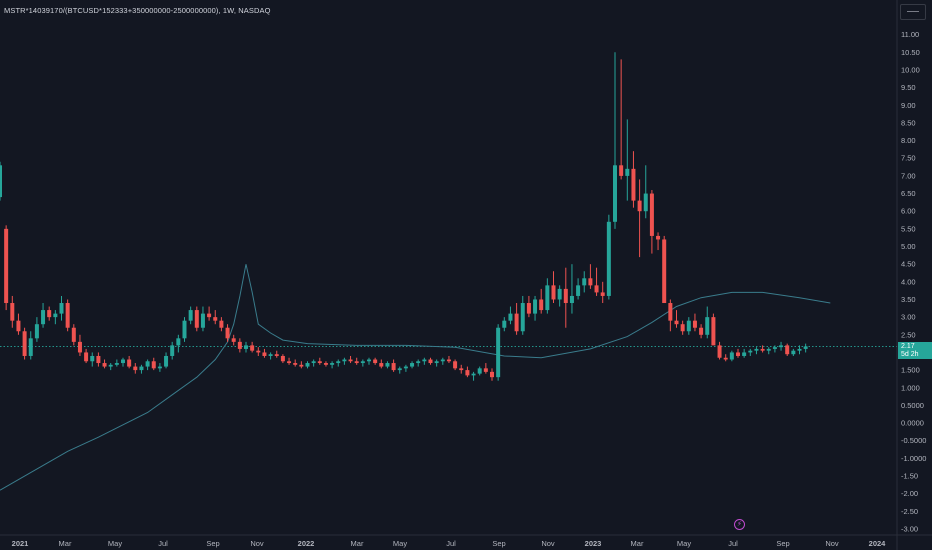  What do you see at coordinates (739, 524) in the screenshot?
I see `event-marker-icon: ⚡` at bounding box center [739, 524].